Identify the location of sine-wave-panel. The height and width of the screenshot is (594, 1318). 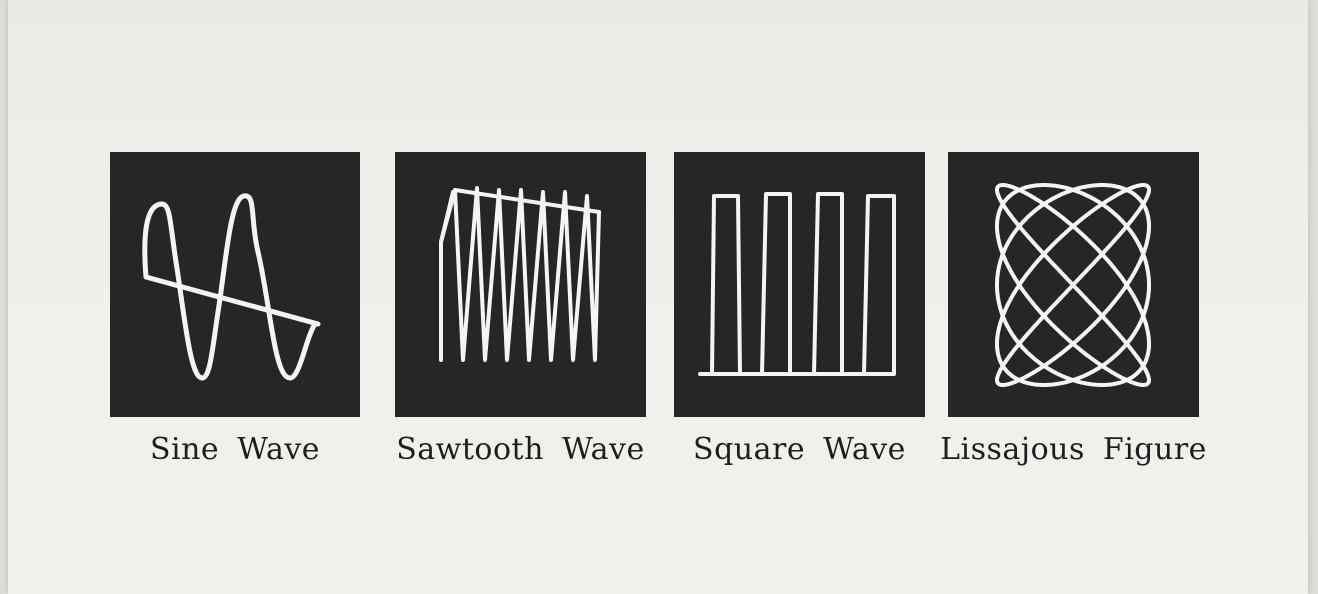
(235, 284).